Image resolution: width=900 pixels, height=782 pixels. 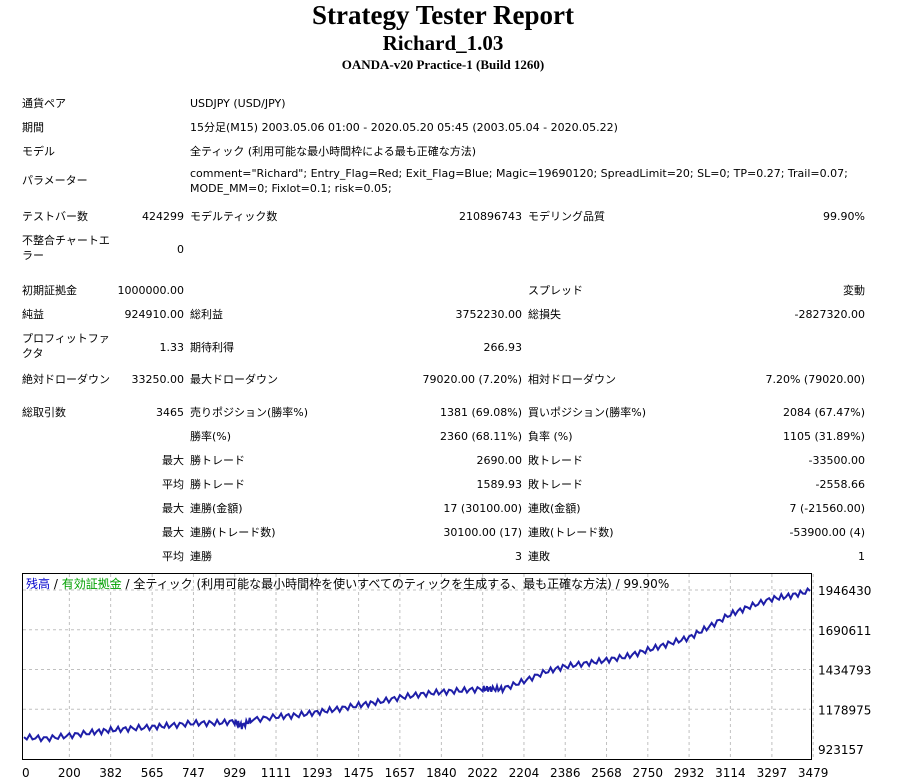 What do you see at coordinates (587, 412) in the screenshot?
I see `long-positions-label: 買いポジション(勝率%)` at bounding box center [587, 412].